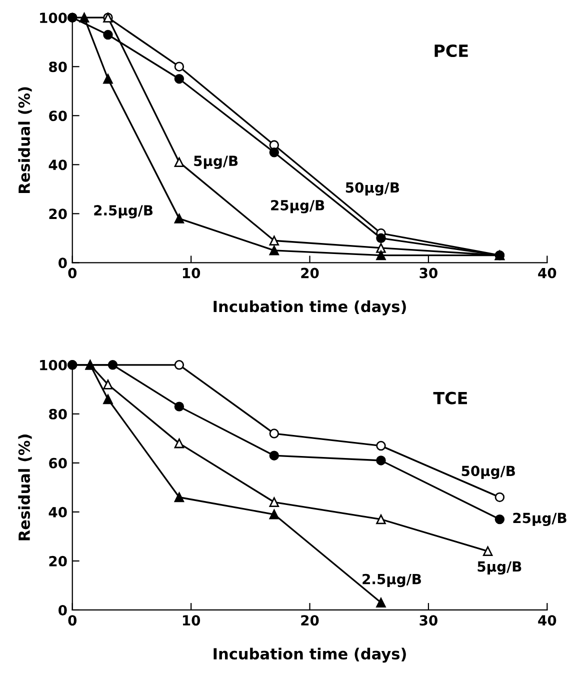  What do you see at coordinates (451, 51) in the screenshot?
I see `text: PCE` at bounding box center [451, 51].